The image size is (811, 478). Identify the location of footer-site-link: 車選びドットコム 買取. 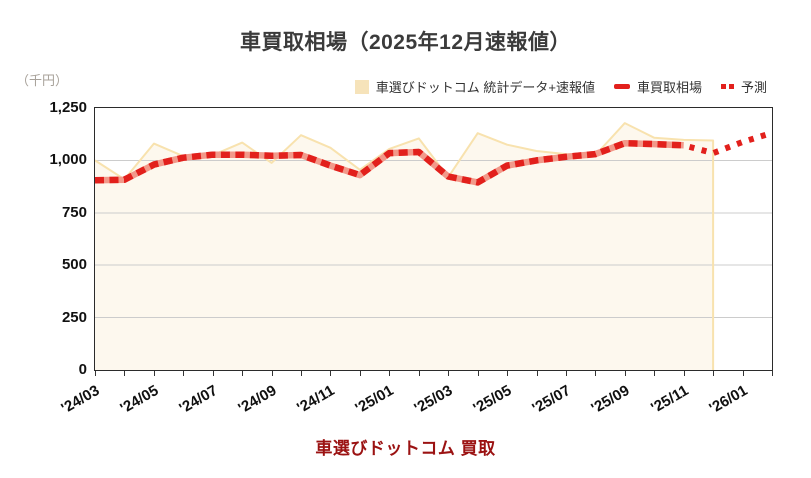
(405, 448).